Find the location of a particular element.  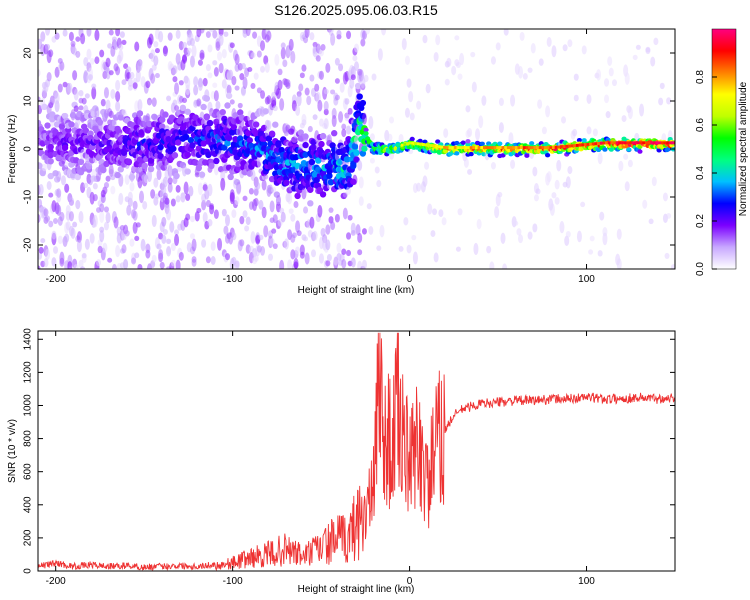

y-tick-label: 1200 is located at coordinates (28, 372).